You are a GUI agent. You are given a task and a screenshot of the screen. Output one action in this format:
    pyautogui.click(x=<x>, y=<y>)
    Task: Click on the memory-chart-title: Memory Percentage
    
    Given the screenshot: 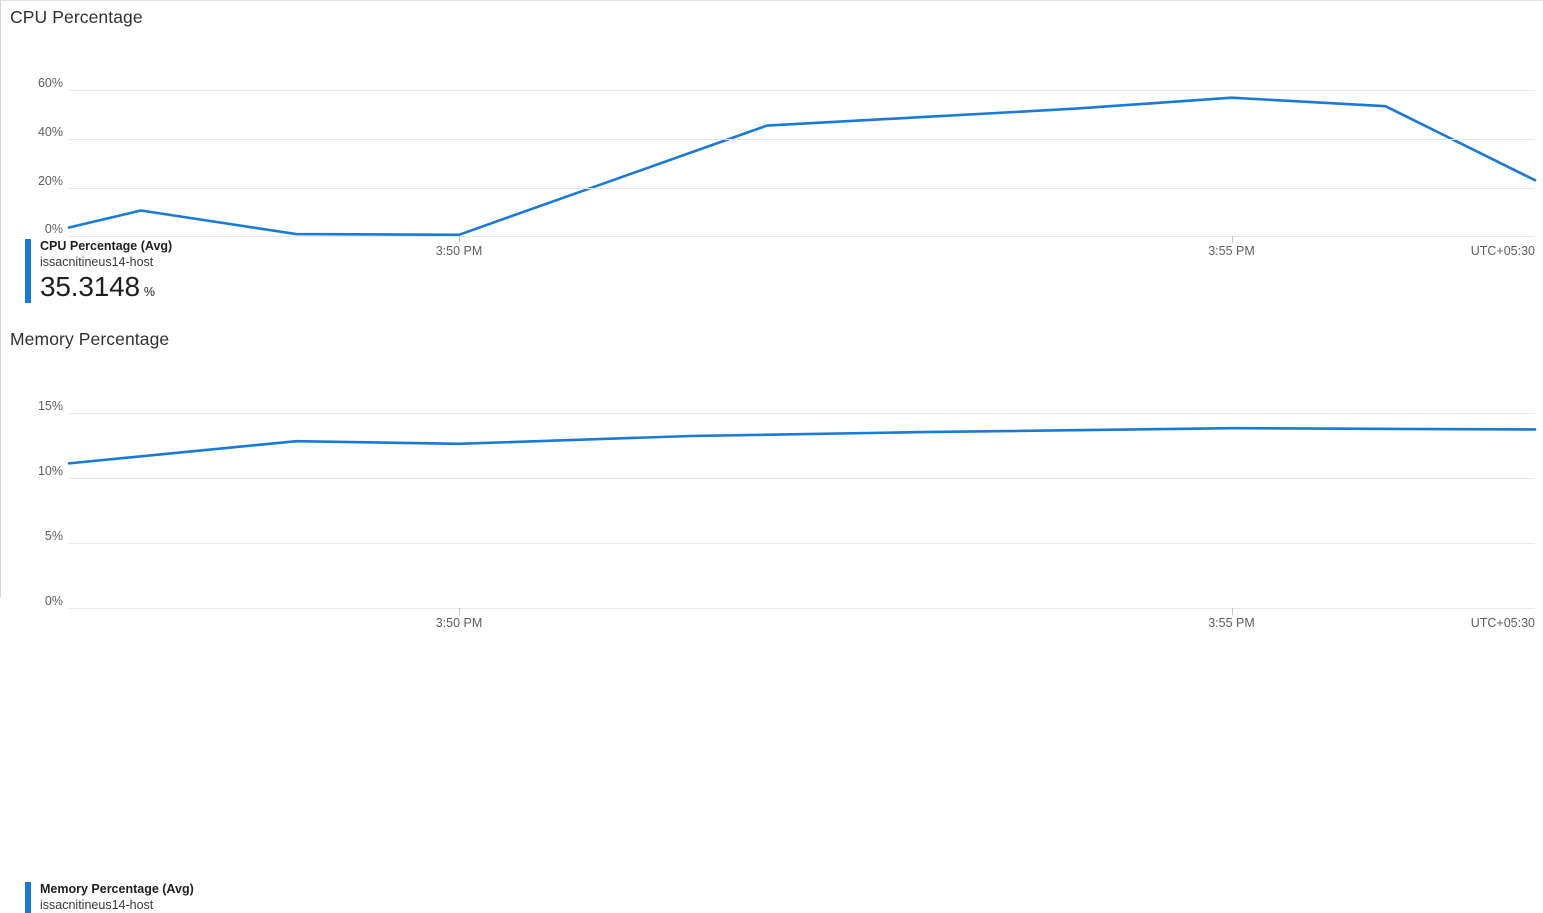 What is the action you would take?
    pyautogui.click(x=90, y=339)
    